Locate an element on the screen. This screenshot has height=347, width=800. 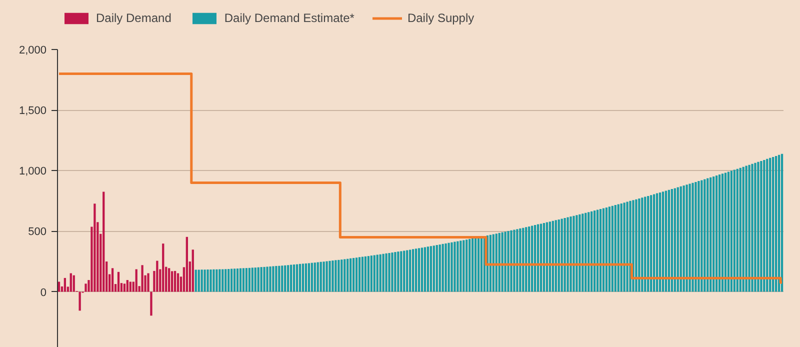
y-tick-label: 500 is located at coordinates (37, 232).